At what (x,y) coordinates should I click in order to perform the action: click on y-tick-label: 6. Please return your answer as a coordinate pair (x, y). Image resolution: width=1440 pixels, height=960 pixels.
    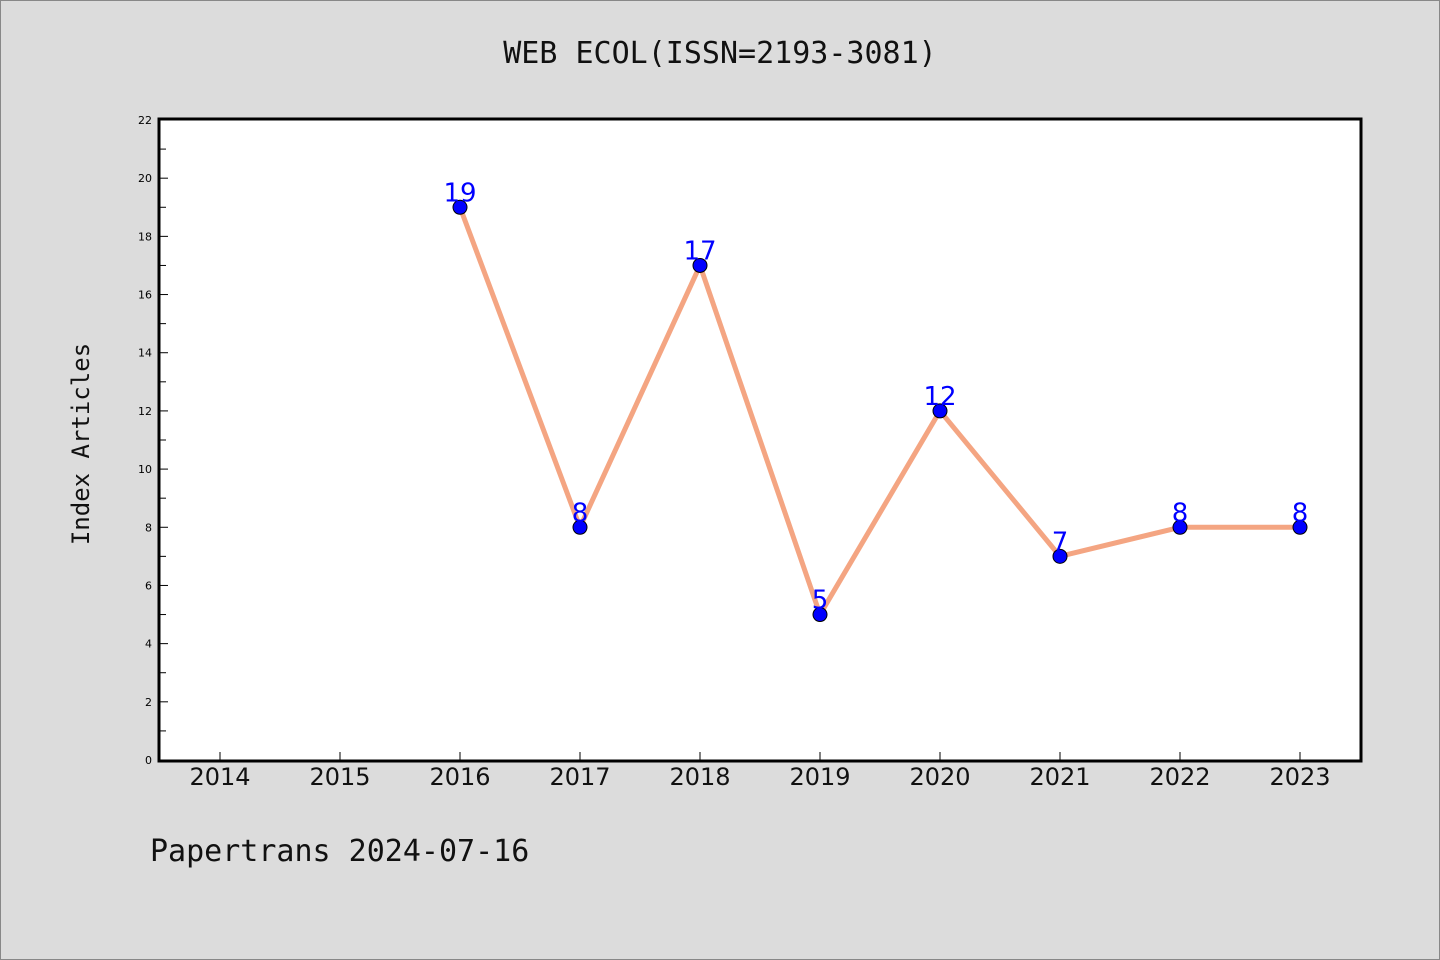
    Looking at the image, I should click on (148, 585).